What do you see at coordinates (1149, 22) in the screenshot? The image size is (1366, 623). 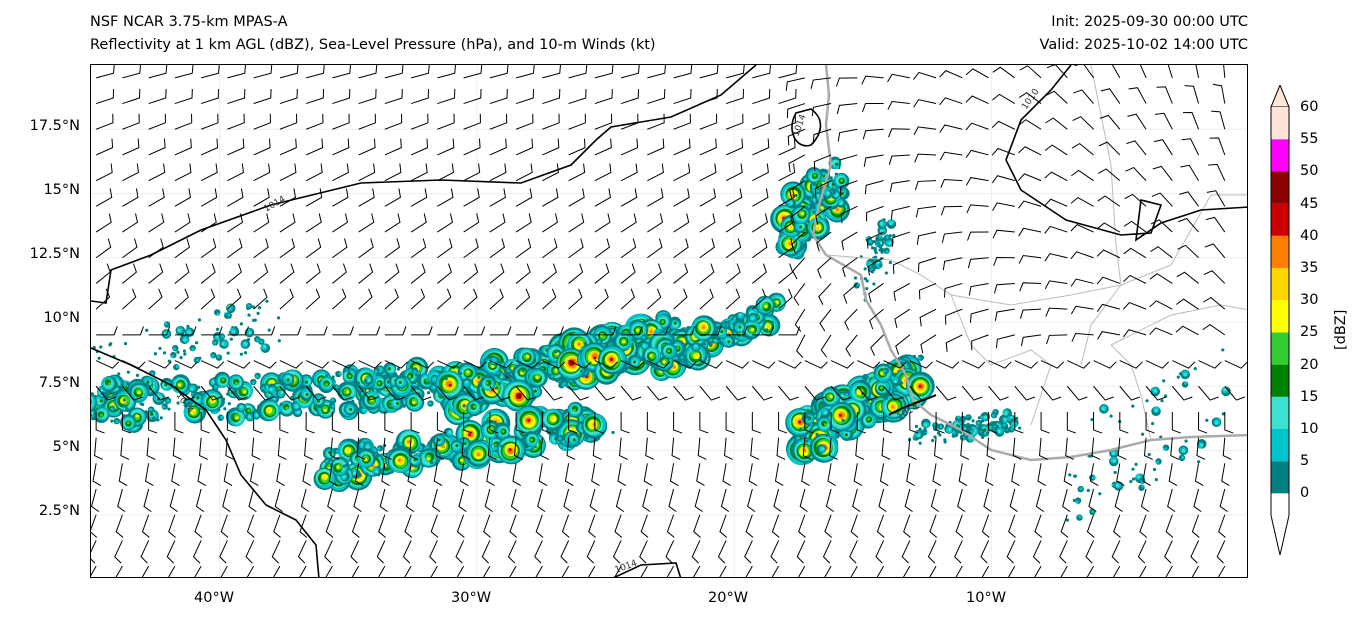 I see `init-time: Init: 2025-09-30 00:00 UTC` at bounding box center [1149, 22].